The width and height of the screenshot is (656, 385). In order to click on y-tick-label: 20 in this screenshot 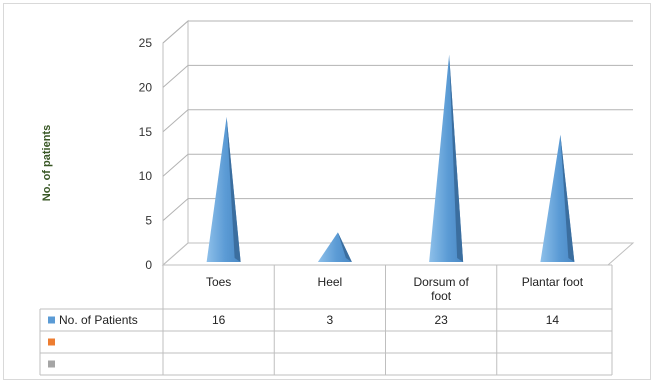, I will do `click(146, 87)`.